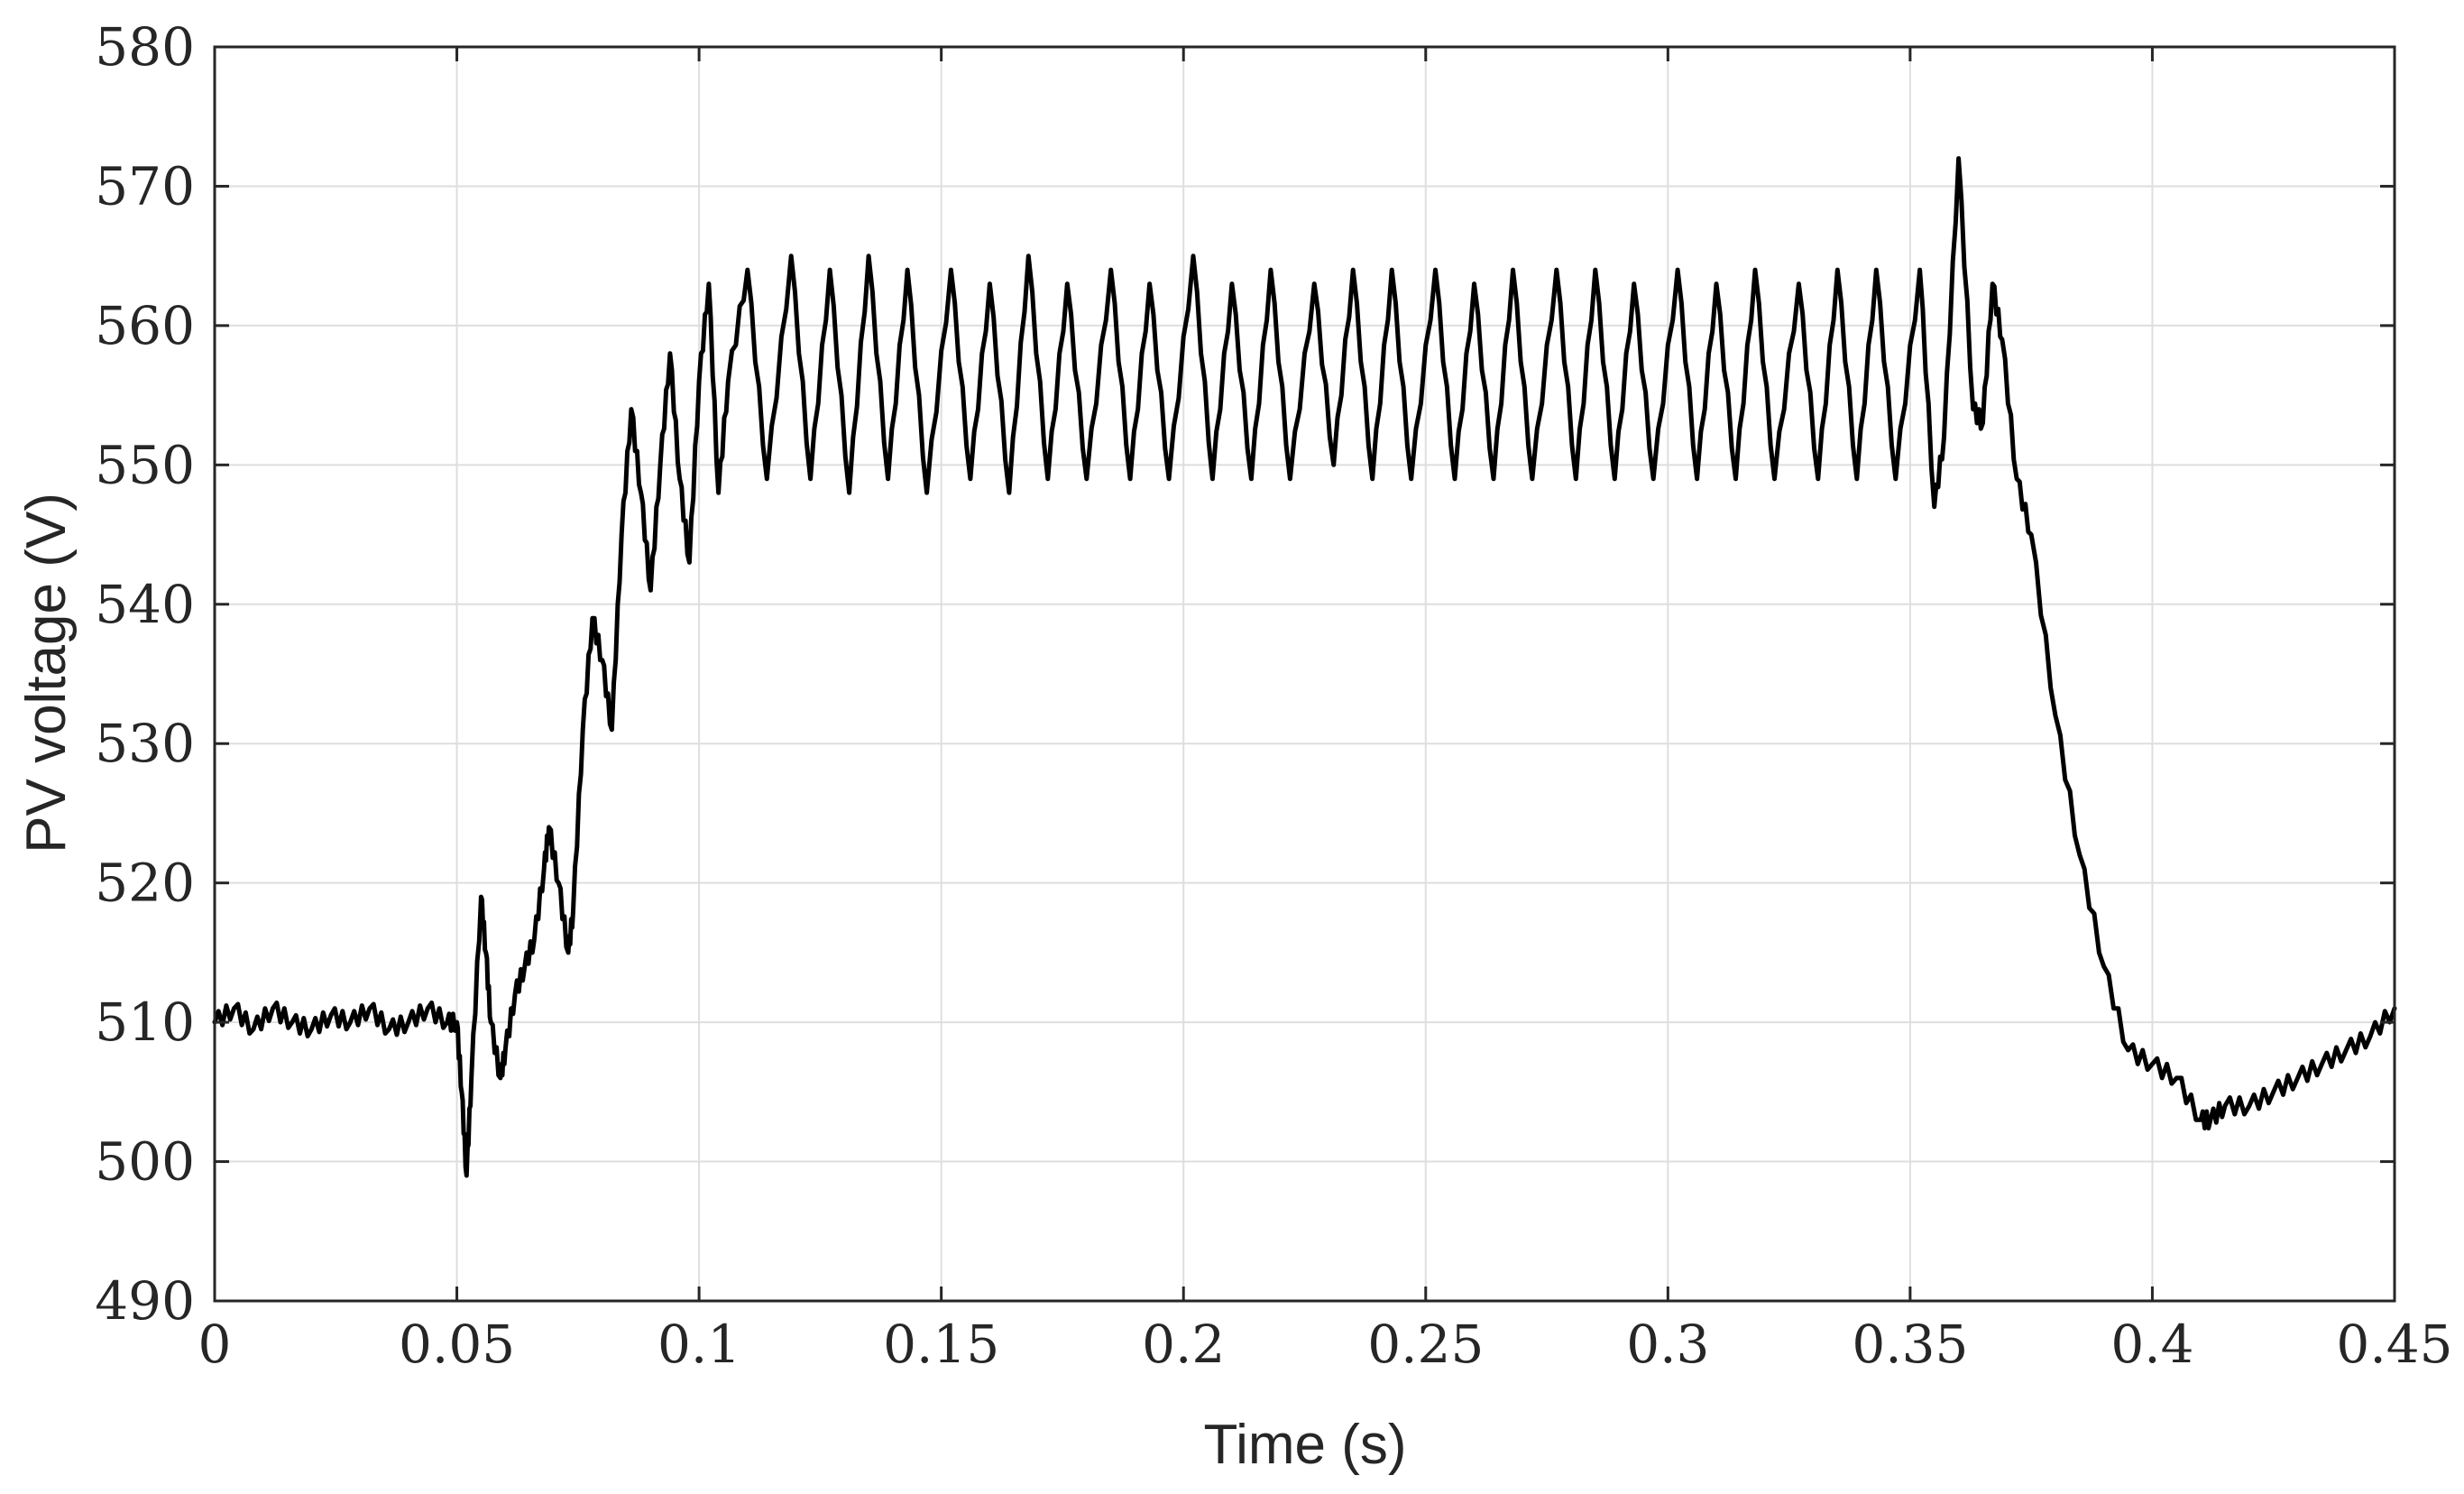  What do you see at coordinates (145, 465) in the screenshot?
I see `y-tick-label: 550` at bounding box center [145, 465].